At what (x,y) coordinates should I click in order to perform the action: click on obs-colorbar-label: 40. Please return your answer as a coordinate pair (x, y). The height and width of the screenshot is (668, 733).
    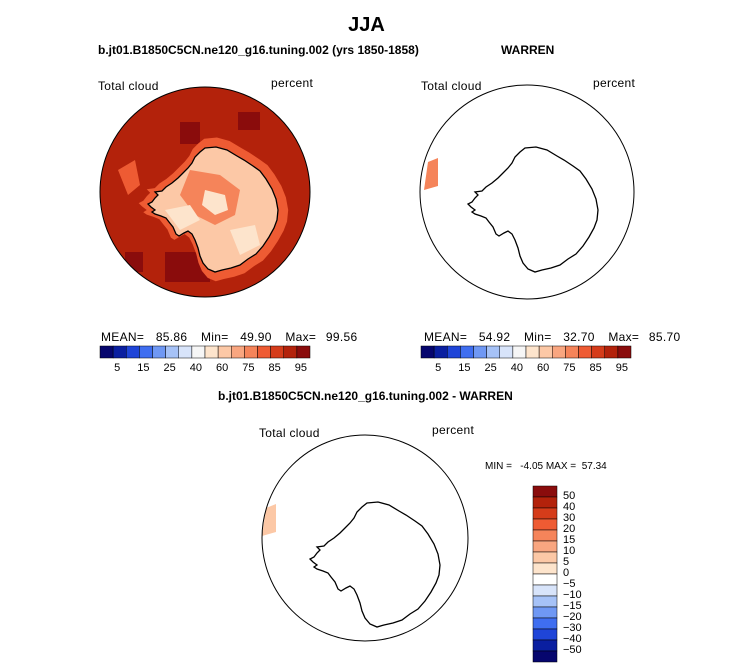
    Looking at the image, I should click on (516, 368).